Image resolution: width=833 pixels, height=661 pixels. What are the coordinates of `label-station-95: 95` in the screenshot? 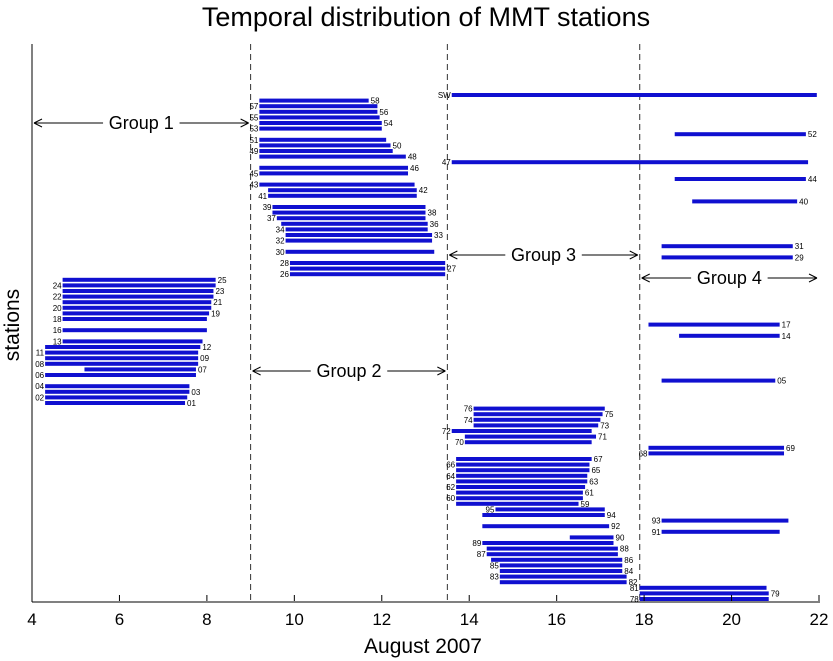 It's located at (490, 509).